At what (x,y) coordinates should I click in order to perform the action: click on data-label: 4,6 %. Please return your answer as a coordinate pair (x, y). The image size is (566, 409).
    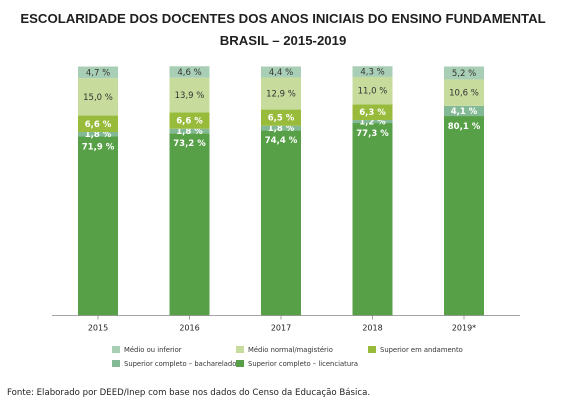
    Looking at the image, I should click on (189, 73).